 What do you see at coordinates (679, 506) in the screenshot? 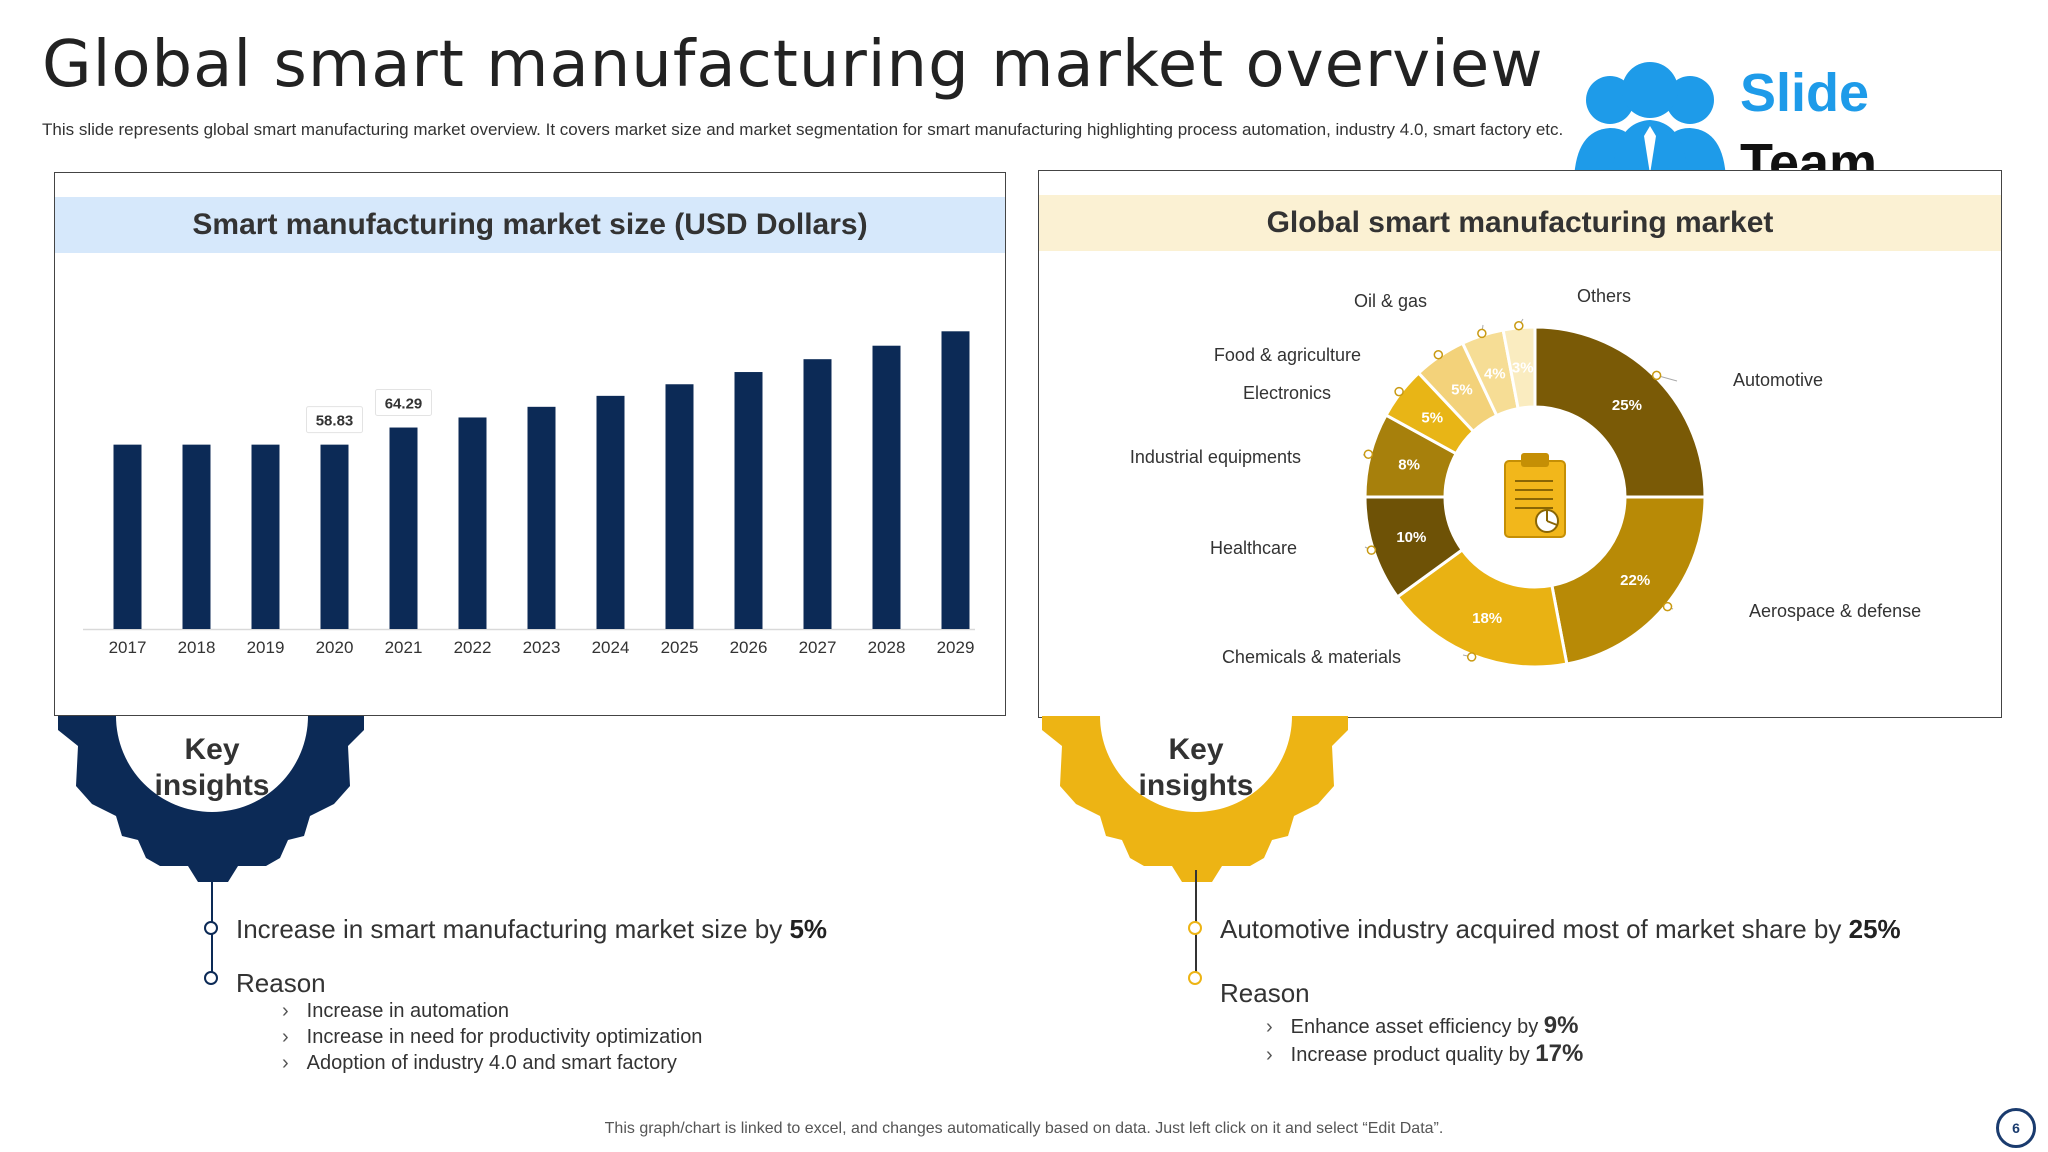
I see `bar-2025` at bounding box center [679, 506].